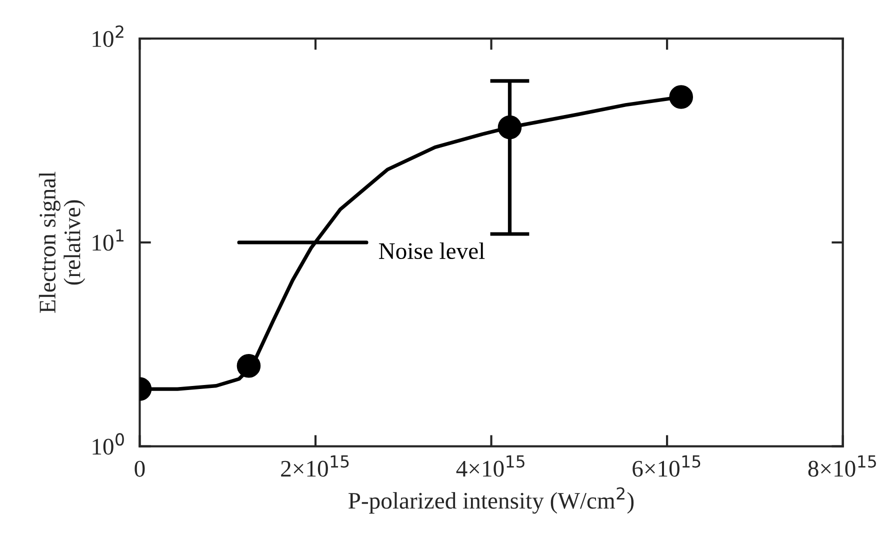  Describe the element at coordinates (62, 242) in the screenshot. I see `y-axis-title: Electron signal (relative)` at that location.